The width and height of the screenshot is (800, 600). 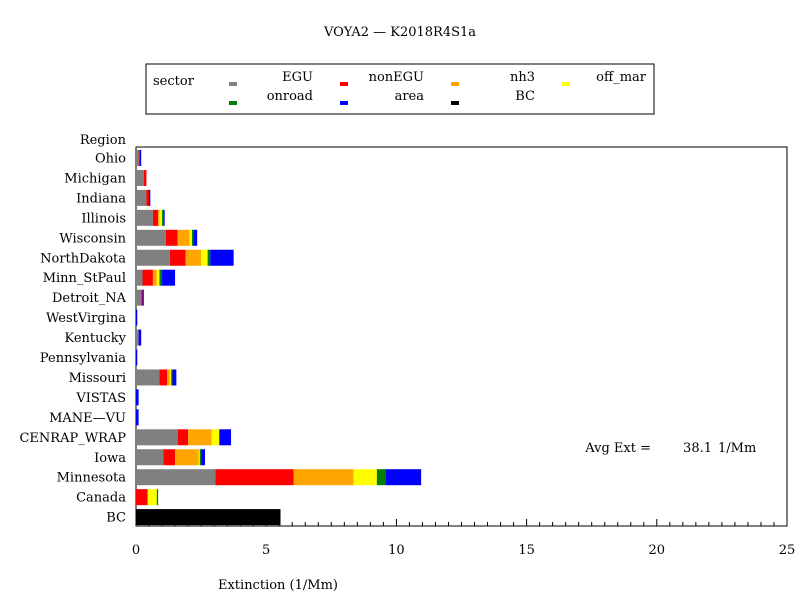 What do you see at coordinates (89, 298) in the screenshot?
I see `y-tick-label: Detroit_NA` at bounding box center [89, 298].